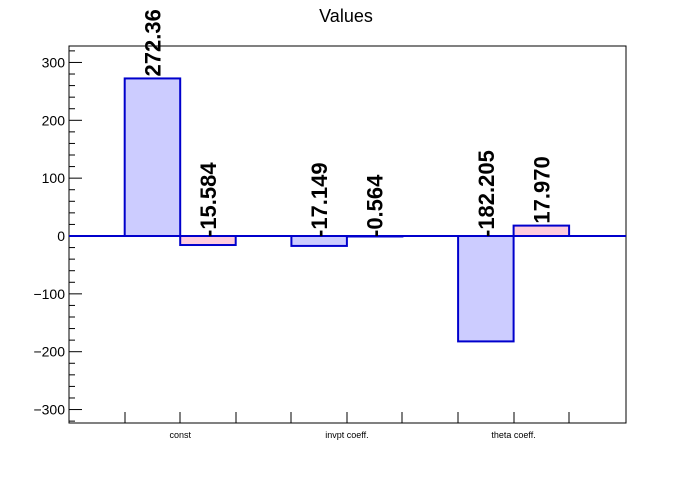 This screenshot has width=696, height=477. What do you see at coordinates (180, 435) in the screenshot?
I see `x-category-label: const` at bounding box center [180, 435].